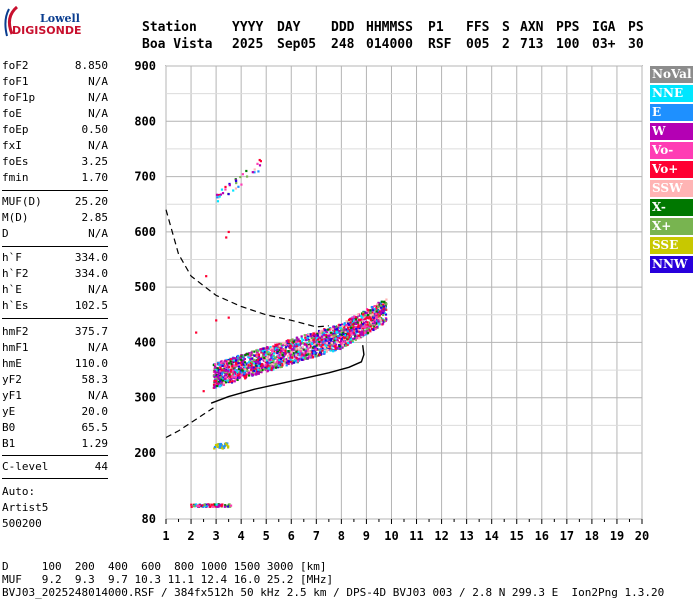 The image size is (700, 600). I want to click on x-tick-label: 17, so click(567, 536).